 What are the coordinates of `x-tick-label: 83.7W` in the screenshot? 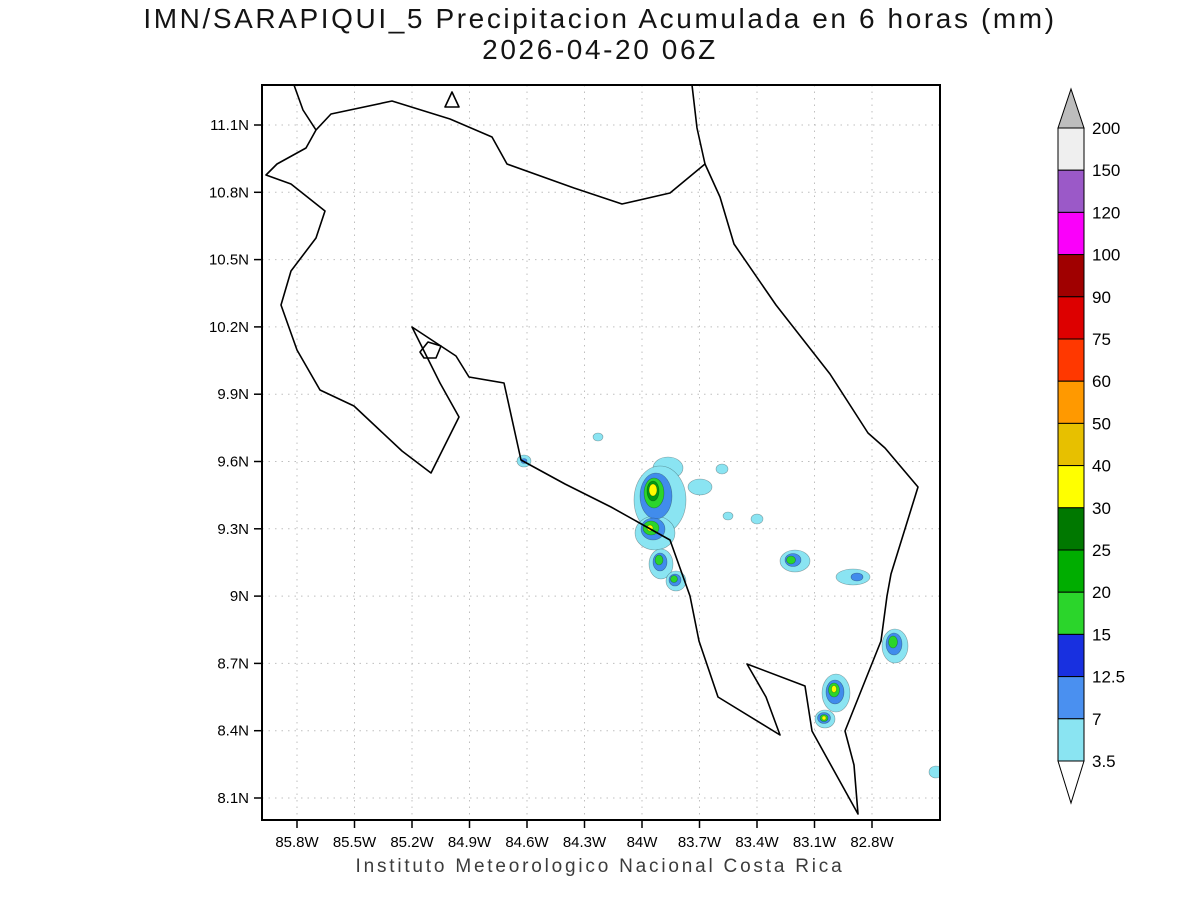 It's located at (700, 842).